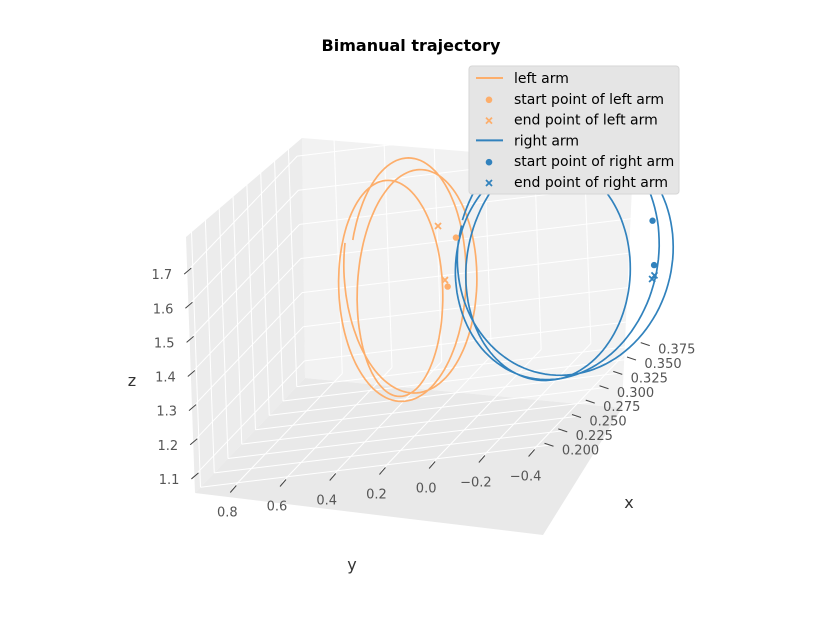  What do you see at coordinates (574, 100) in the screenshot?
I see `legend-item: start point of left arm` at bounding box center [574, 100].